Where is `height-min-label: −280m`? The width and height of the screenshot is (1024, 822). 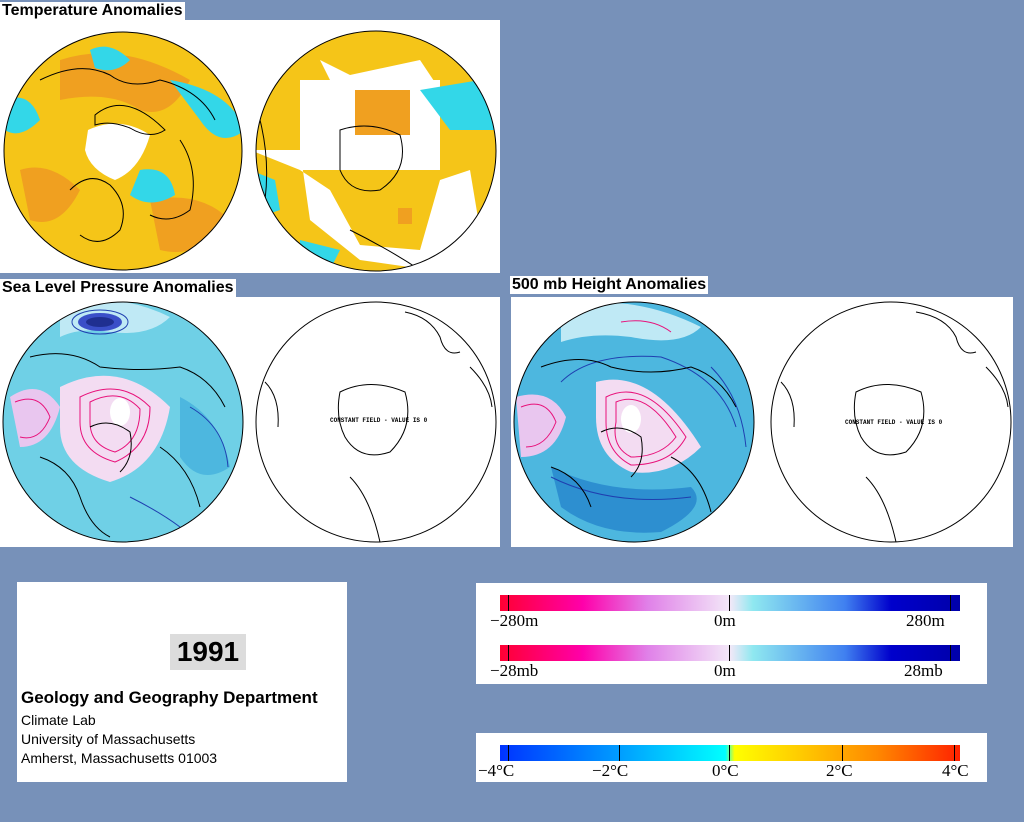
height-min-label: −280m is located at coordinates (514, 620).